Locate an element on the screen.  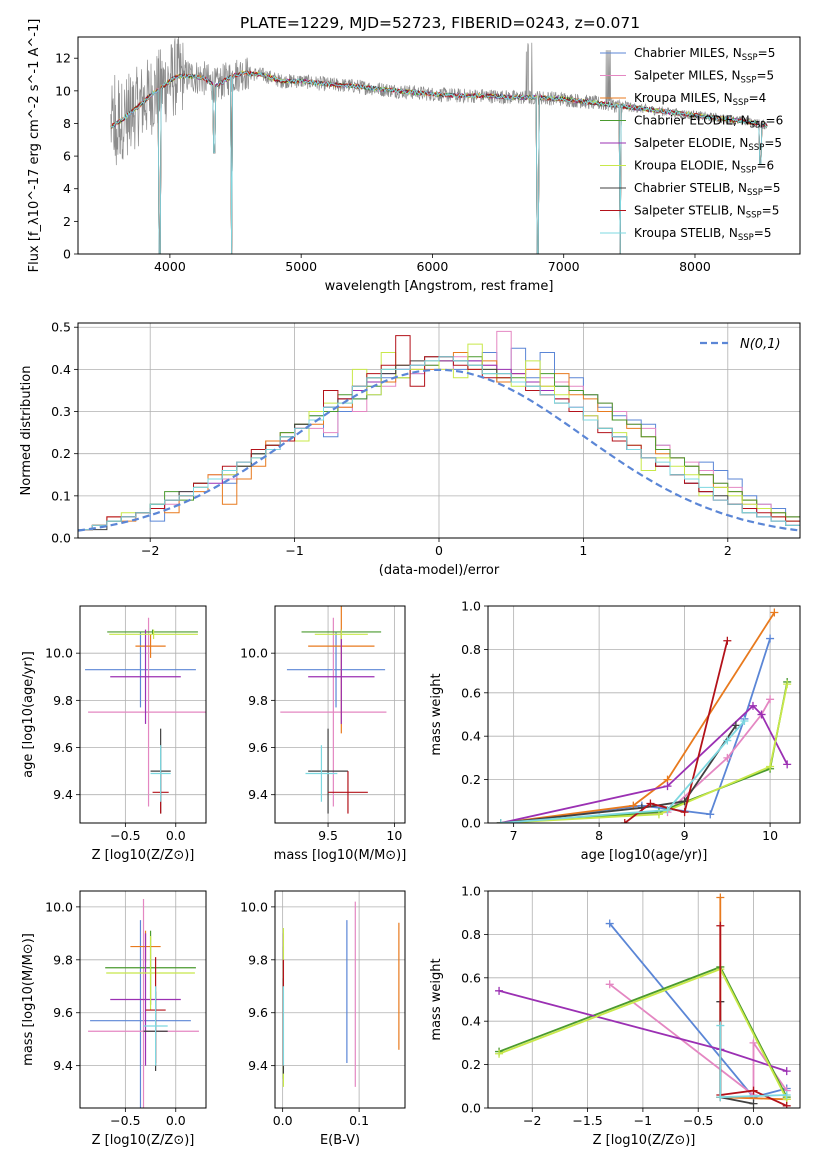
marker-chabrier-stelib is located at coordinates (735, 725).